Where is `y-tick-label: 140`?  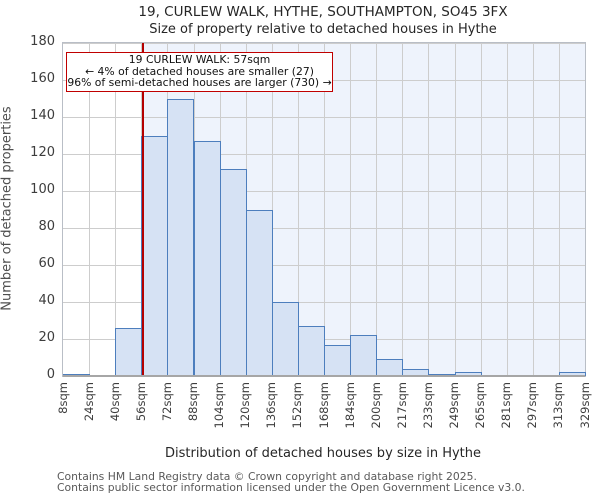
y-tick-label: 140 is located at coordinates (42, 115).